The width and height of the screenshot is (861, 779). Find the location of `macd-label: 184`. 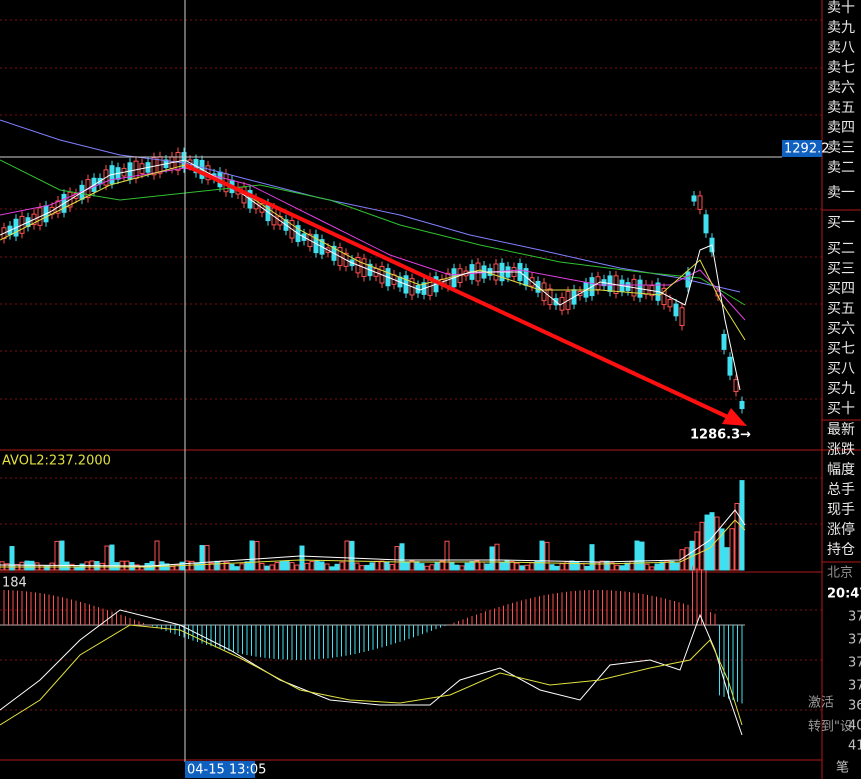

macd-label: 184 is located at coordinates (14, 583).